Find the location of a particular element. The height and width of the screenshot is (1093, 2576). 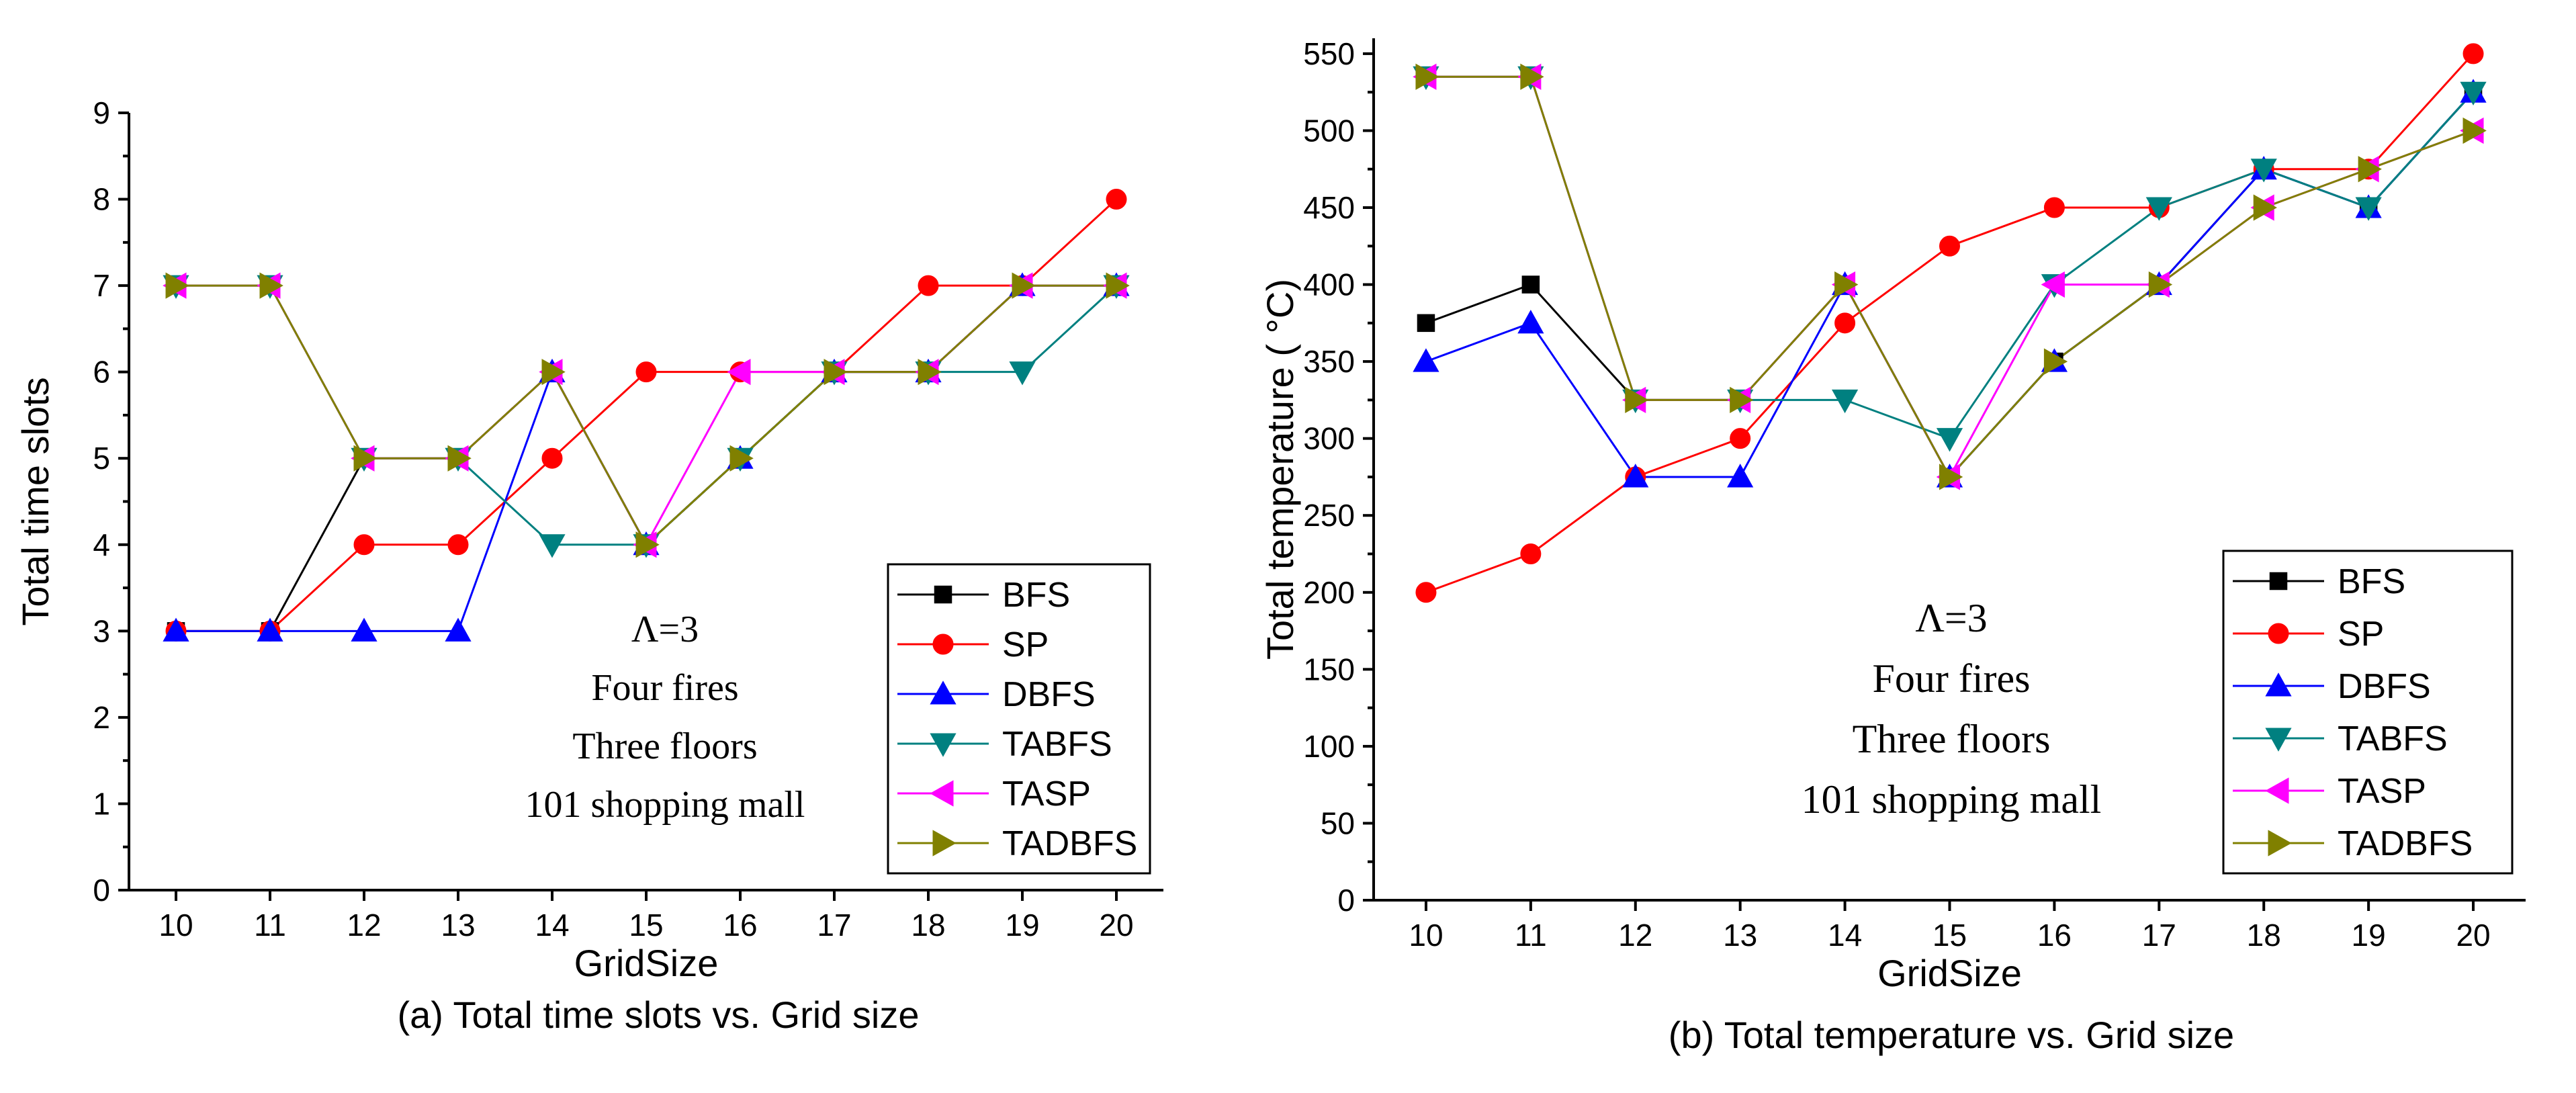

x-tick-label: 16 is located at coordinates (740, 925).